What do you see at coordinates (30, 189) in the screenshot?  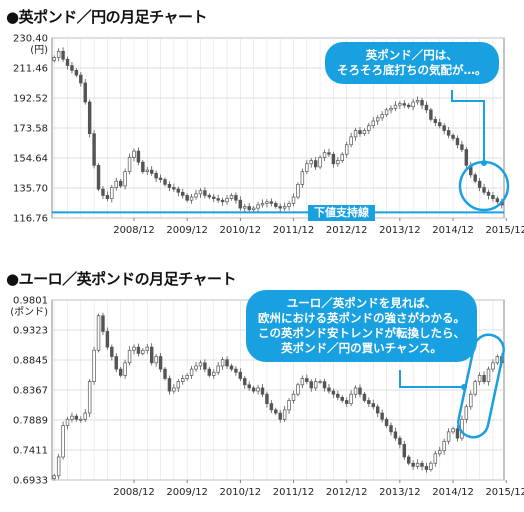 I see `y-tick-label: 135.70` at bounding box center [30, 189].